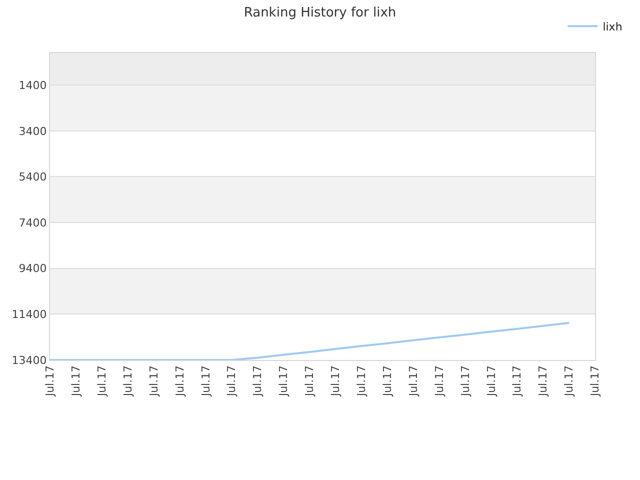 The image size is (640, 480). I want to click on legend-label: lixh, so click(612, 27).